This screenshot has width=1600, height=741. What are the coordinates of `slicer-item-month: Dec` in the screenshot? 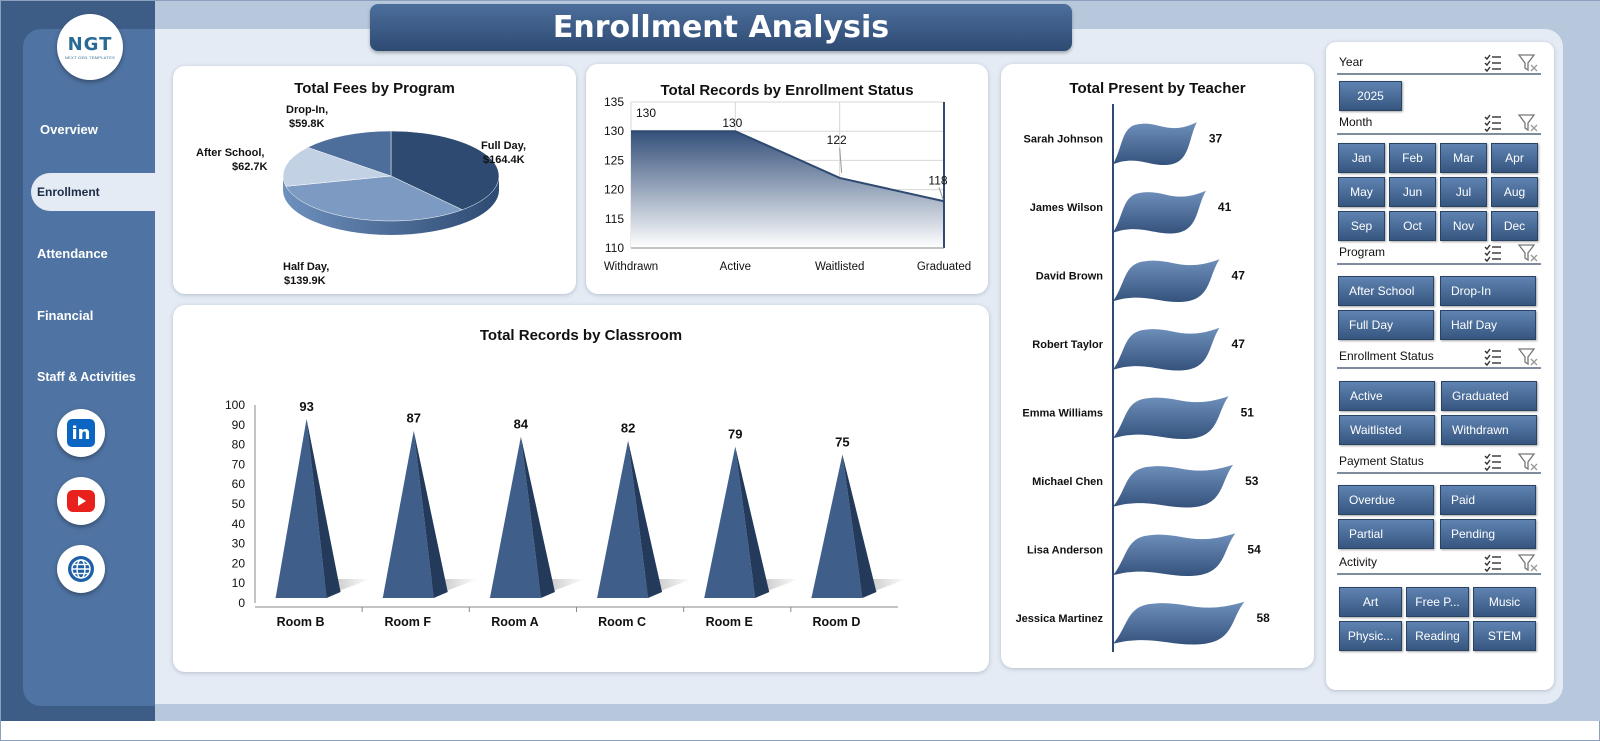 It's located at (1514, 226).